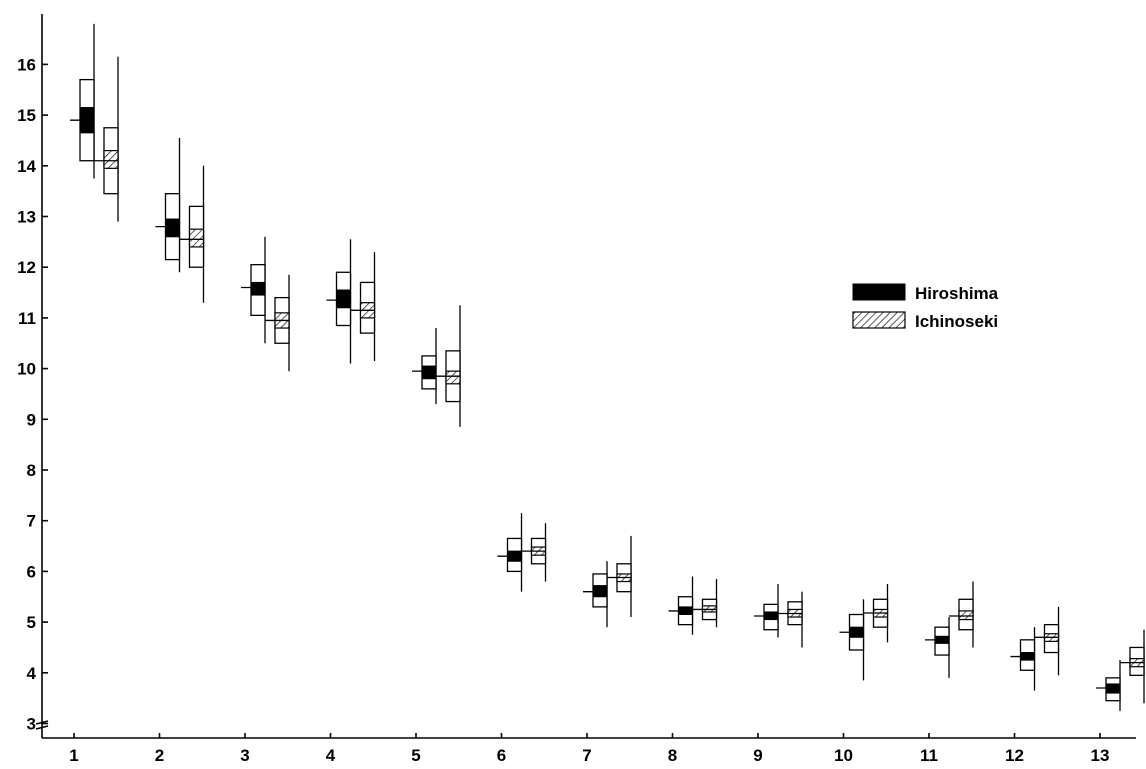  Describe the element at coordinates (26, 115) in the screenshot. I see `y-tick-label: 15` at that location.